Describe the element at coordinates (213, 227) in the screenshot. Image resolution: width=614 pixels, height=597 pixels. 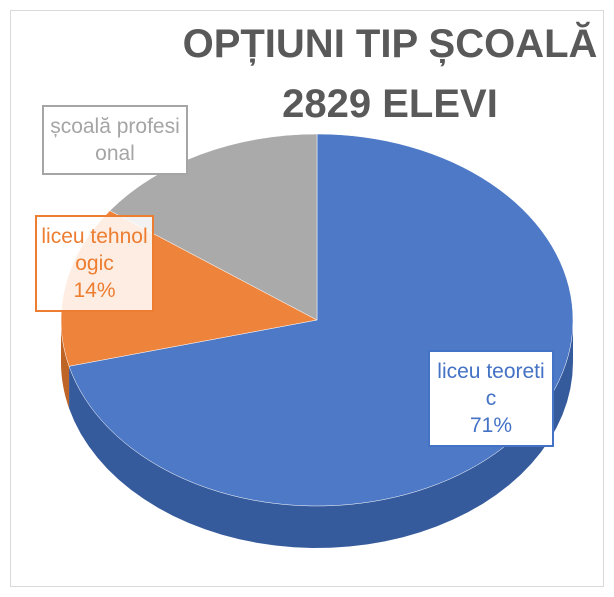
I see `pie-slice` at that location.